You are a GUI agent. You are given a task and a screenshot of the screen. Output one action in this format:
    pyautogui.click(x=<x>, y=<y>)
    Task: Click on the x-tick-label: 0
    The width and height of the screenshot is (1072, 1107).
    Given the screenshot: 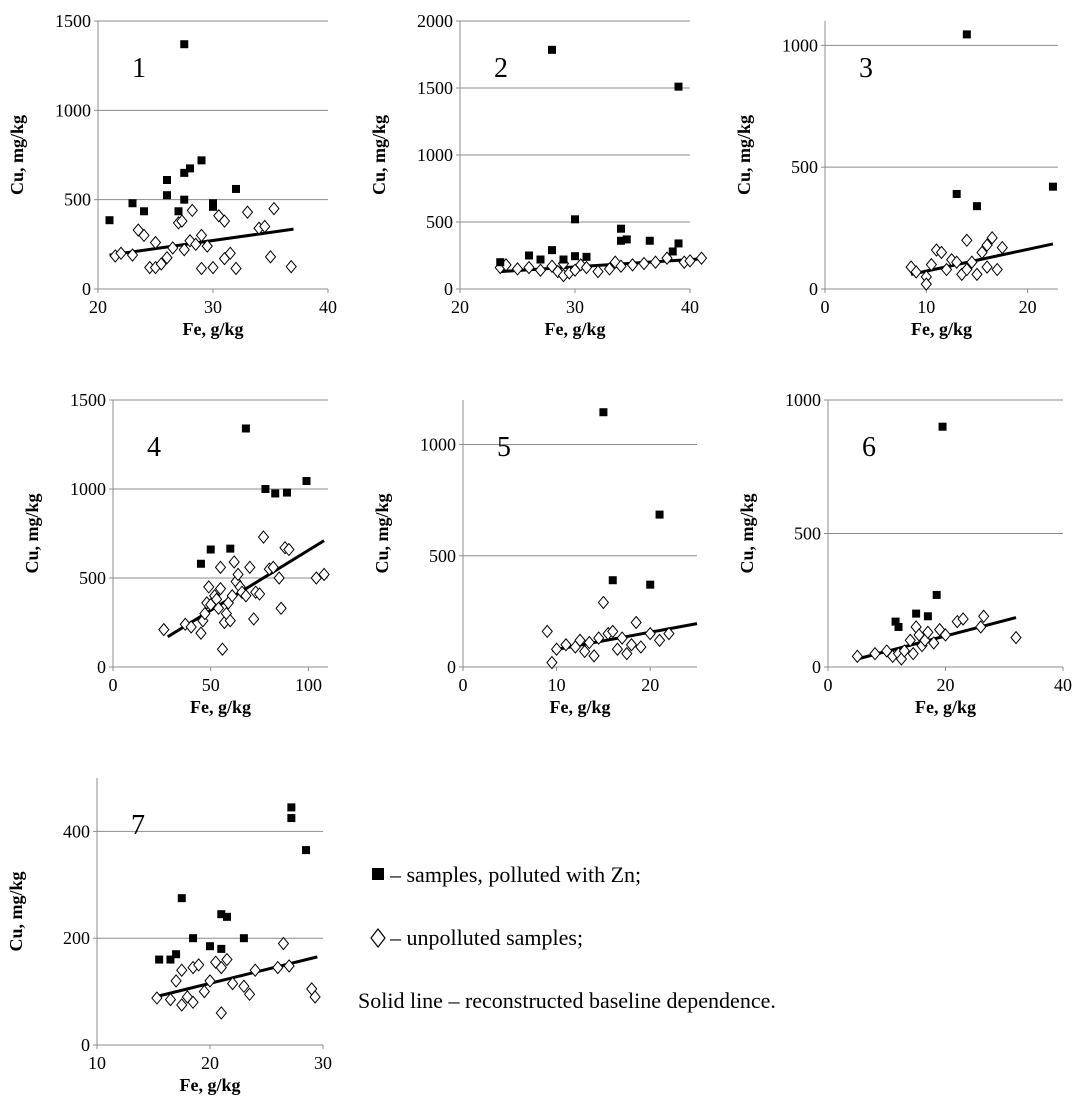 What is the action you would take?
    pyautogui.click(x=113, y=685)
    